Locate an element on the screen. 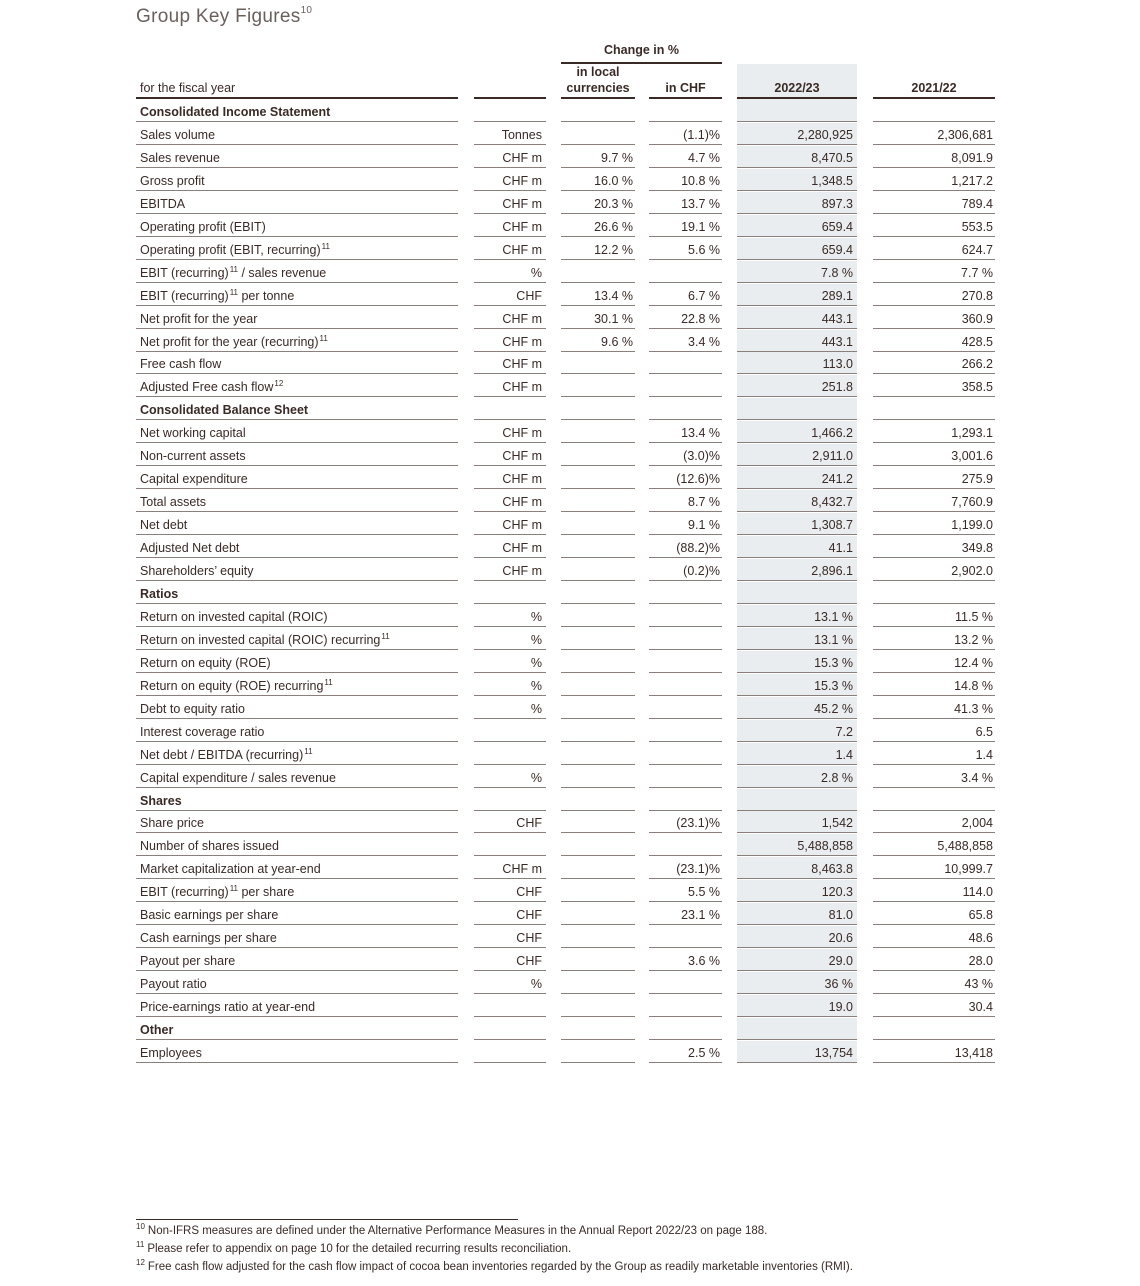 This screenshot has width=1140, height=1286. row-label-text: Free cash flow is located at coordinates (181, 364).